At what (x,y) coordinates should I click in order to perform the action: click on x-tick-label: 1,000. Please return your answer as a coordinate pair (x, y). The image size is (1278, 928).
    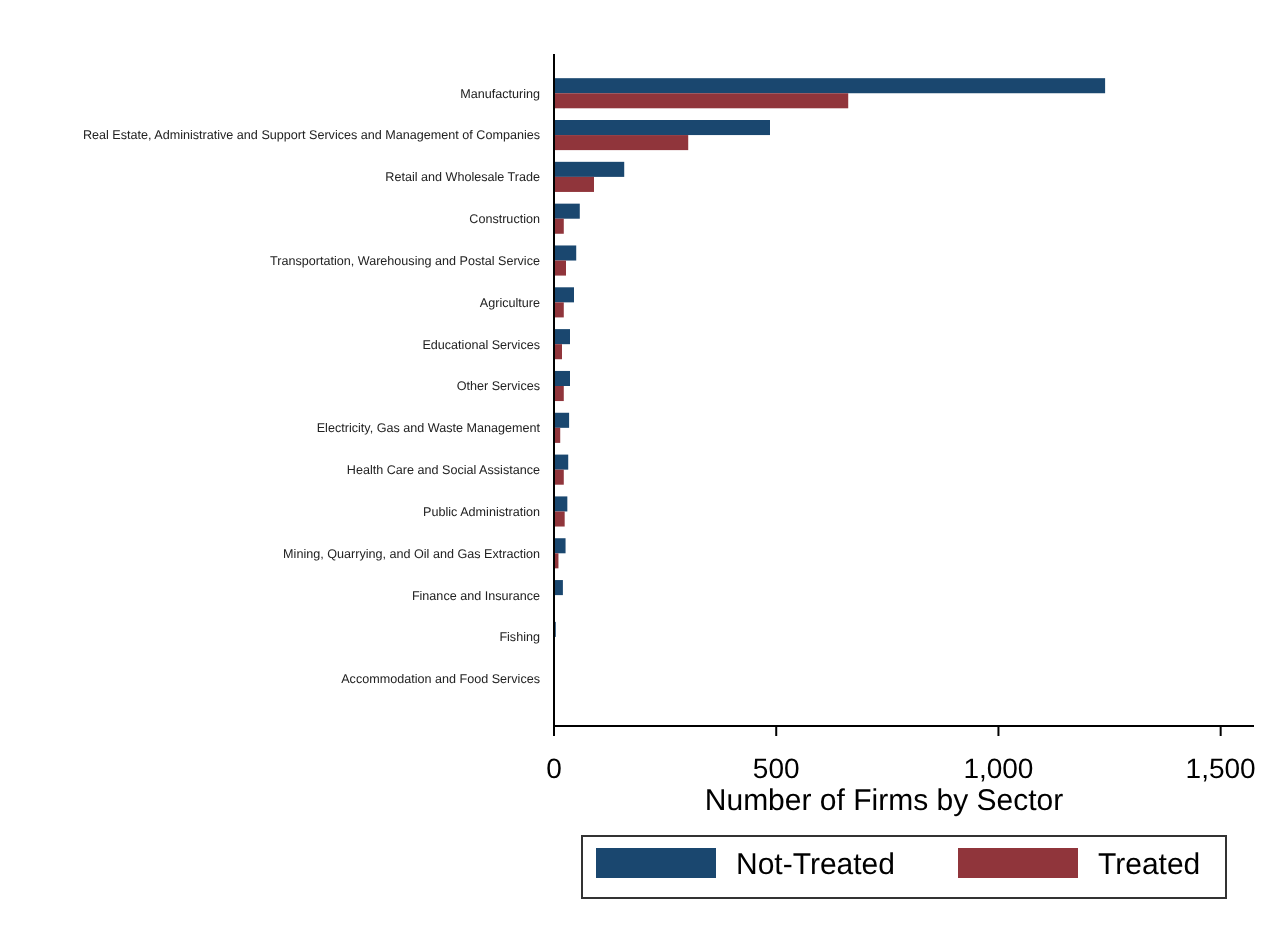
    Looking at the image, I should click on (998, 768).